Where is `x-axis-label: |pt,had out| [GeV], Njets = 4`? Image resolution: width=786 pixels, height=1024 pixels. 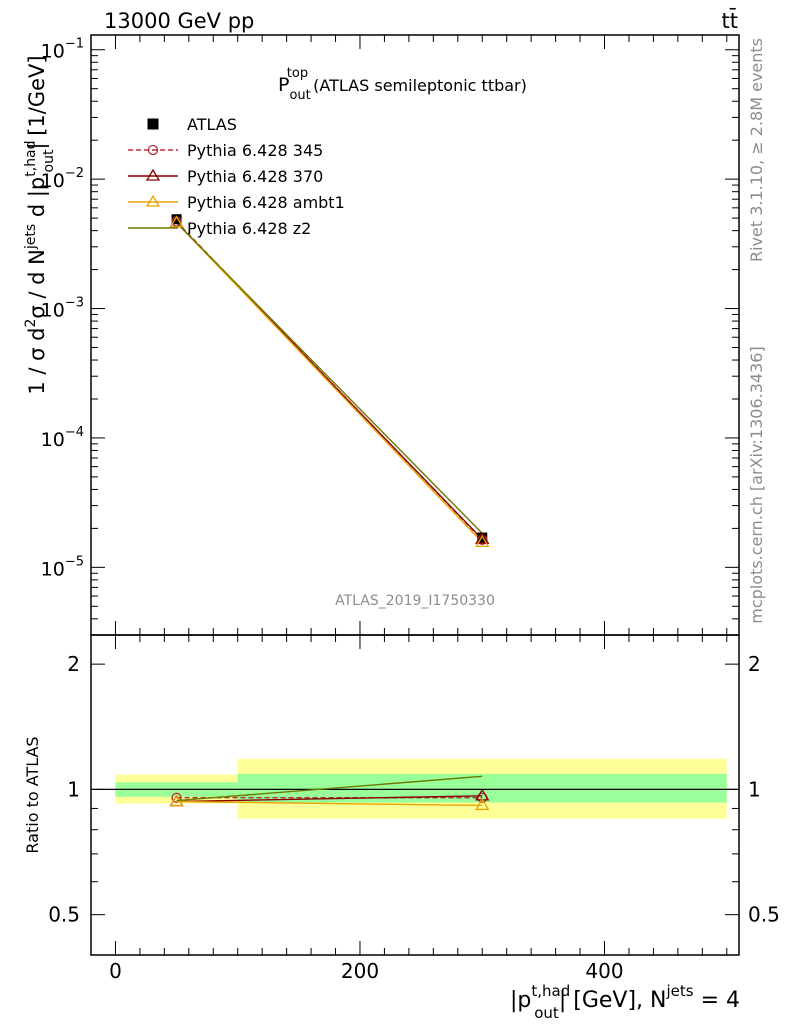 x-axis-label: |pt,had out| [GeV], Njets = 4 is located at coordinates (625, 1002).